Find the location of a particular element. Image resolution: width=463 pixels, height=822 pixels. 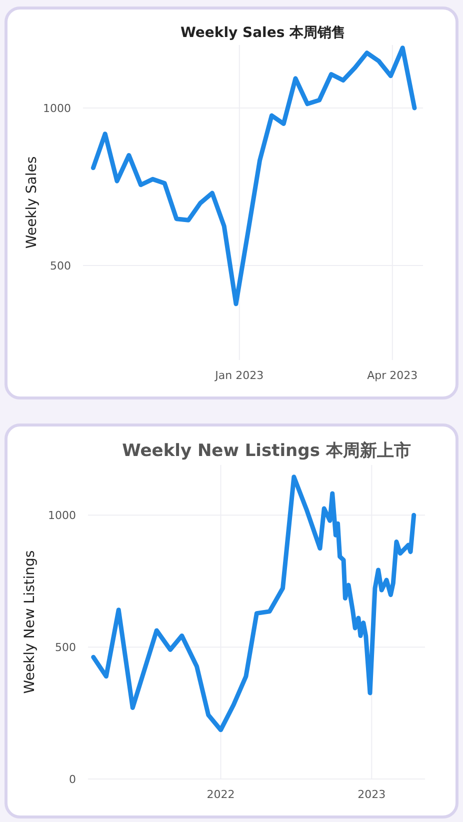

x-tick-label: 2022 is located at coordinates (220, 794).